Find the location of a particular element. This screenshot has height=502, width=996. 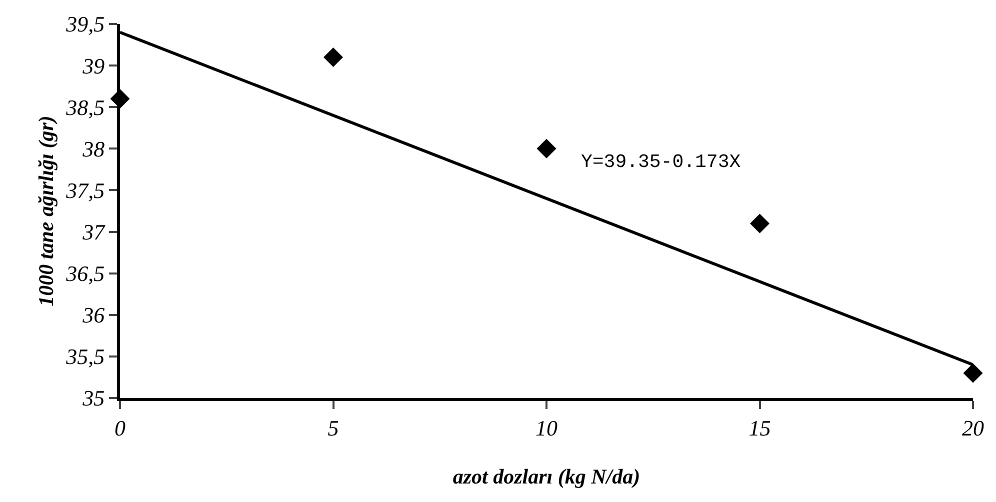

x-tick-label: 20 is located at coordinates (973, 427).